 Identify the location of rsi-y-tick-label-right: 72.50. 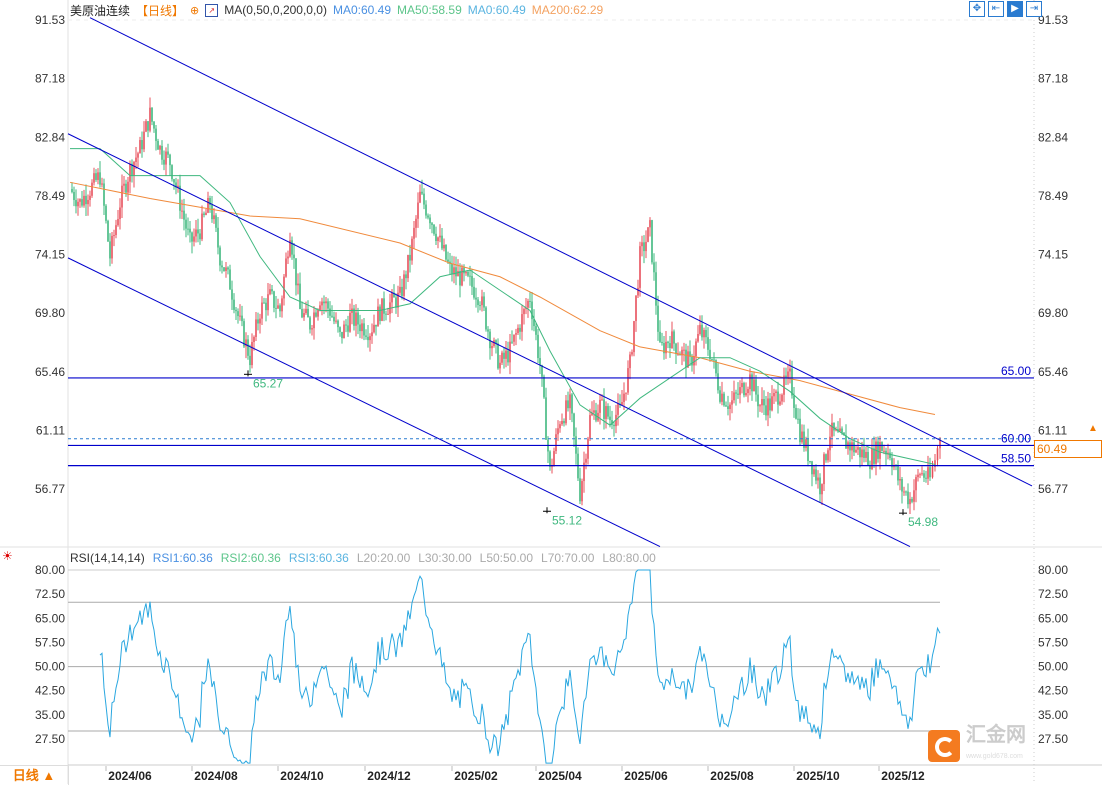
(1053, 594).